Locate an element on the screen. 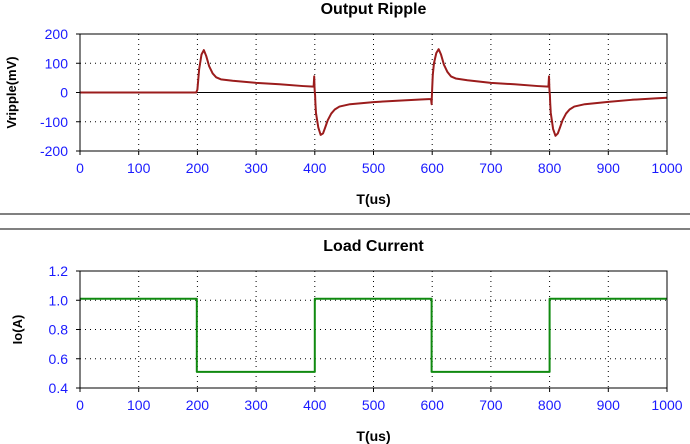 Image resolution: width=690 pixels, height=444 pixels. chart1-title: Output Ripple is located at coordinates (374, 9).